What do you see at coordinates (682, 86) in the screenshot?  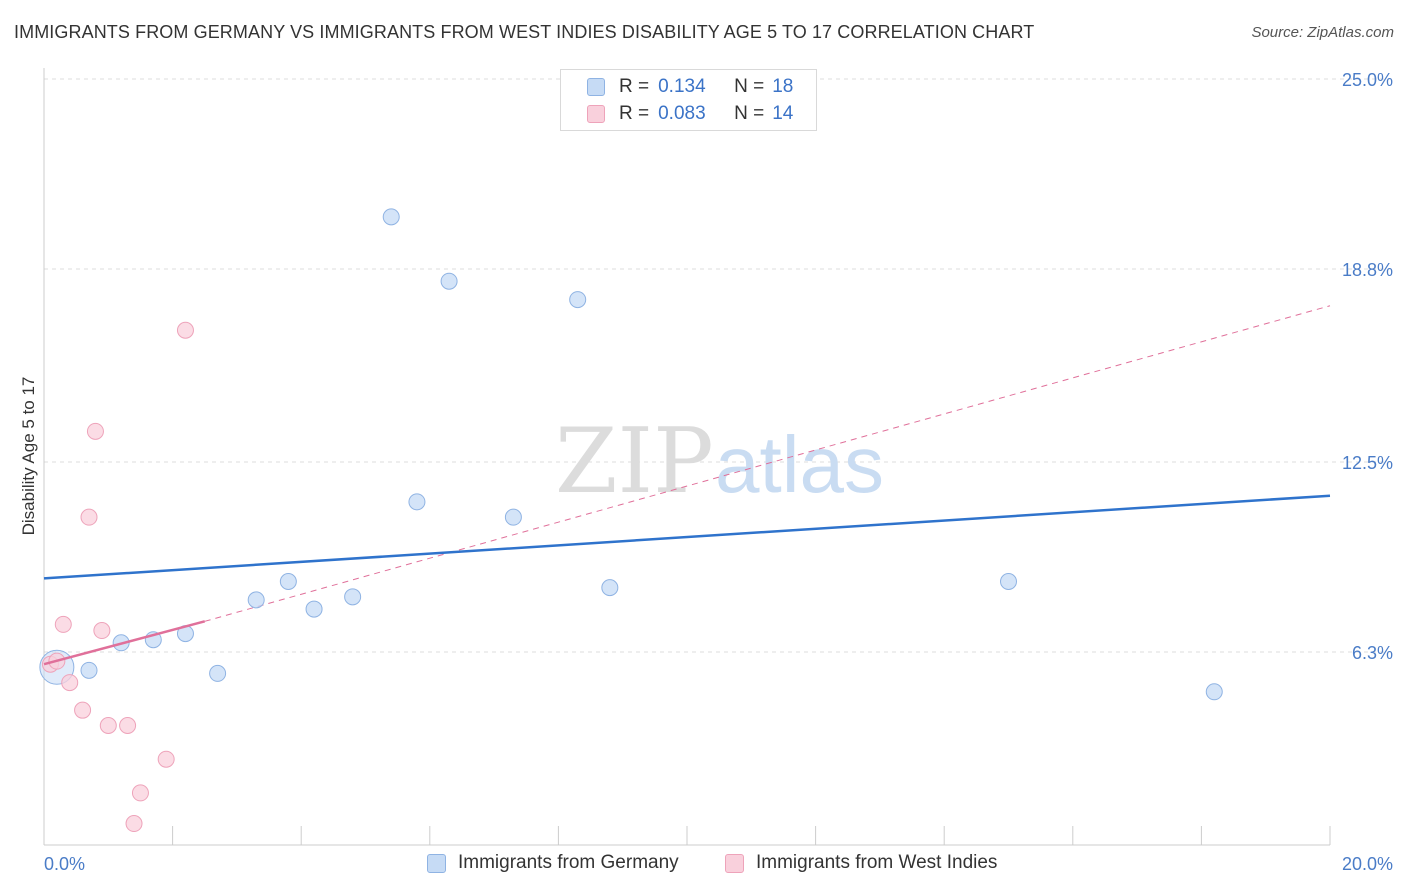 I see `germany-r-value: 0.134` at bounding box center [682, 86].